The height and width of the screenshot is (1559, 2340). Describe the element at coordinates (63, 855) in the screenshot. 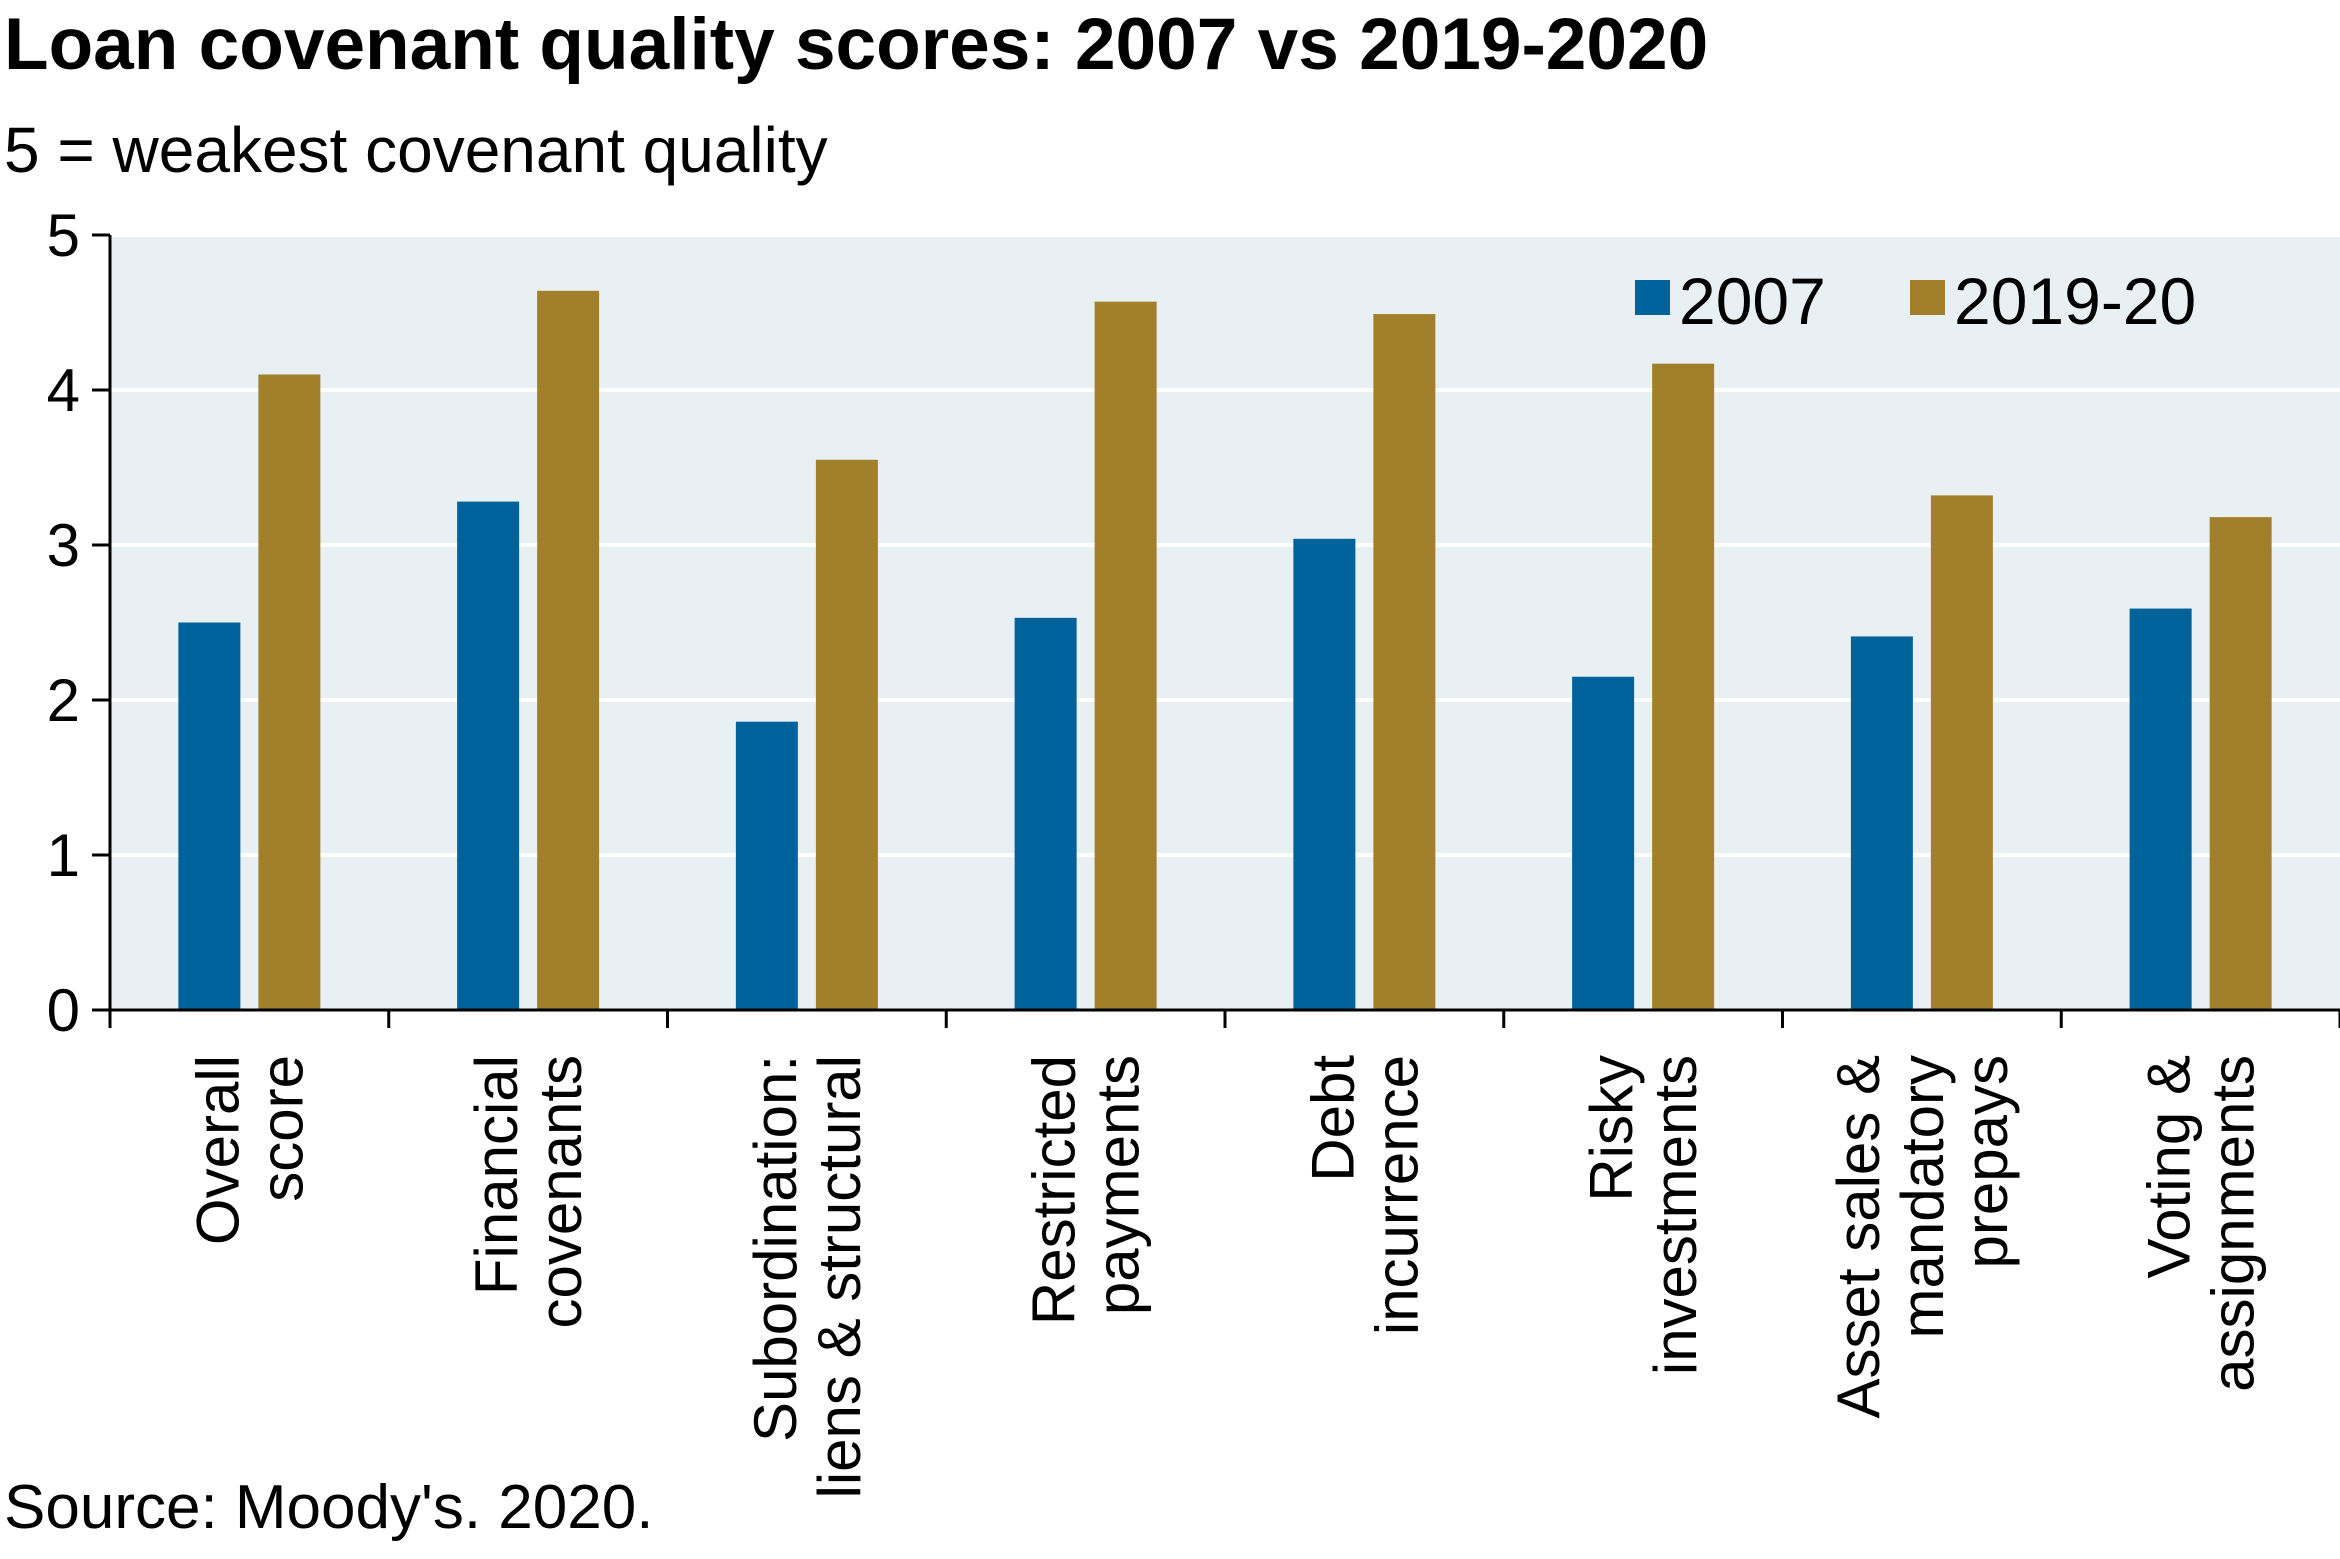

I see `y-tick-label: 1` at that location.